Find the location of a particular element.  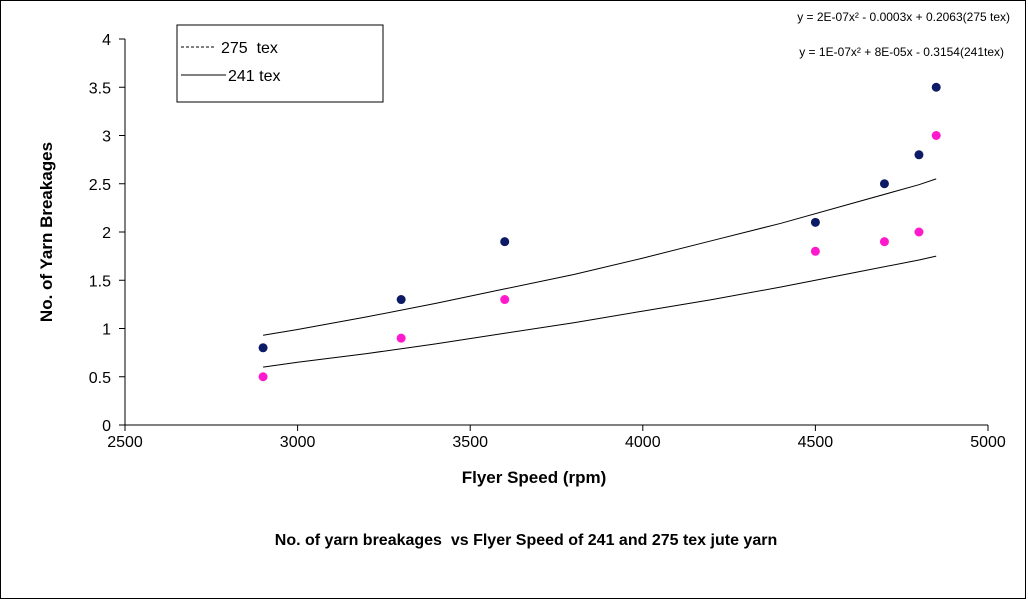

y-tick-label: 3.5 is located at coordinates (100, 88).